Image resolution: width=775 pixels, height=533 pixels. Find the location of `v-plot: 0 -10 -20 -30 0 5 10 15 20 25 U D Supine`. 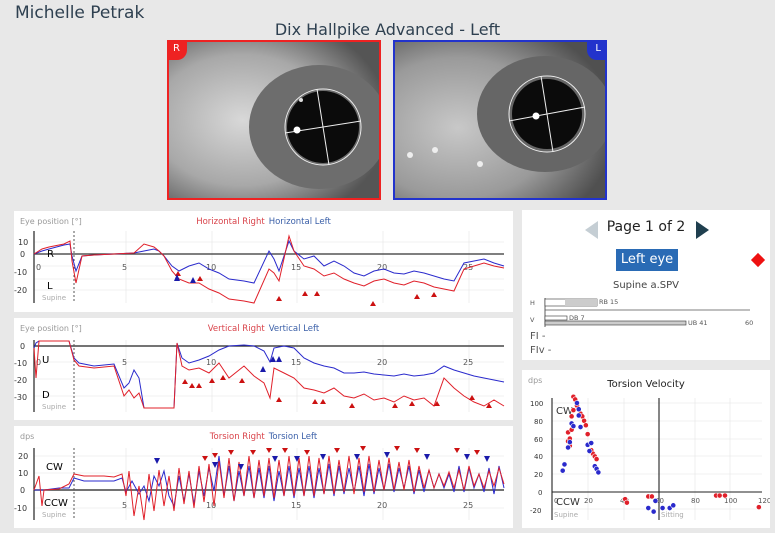

v-plot: 0 -10 -20 -30 0 5 10 15 20 25 U D Supine is located at coordinates (263, 369).